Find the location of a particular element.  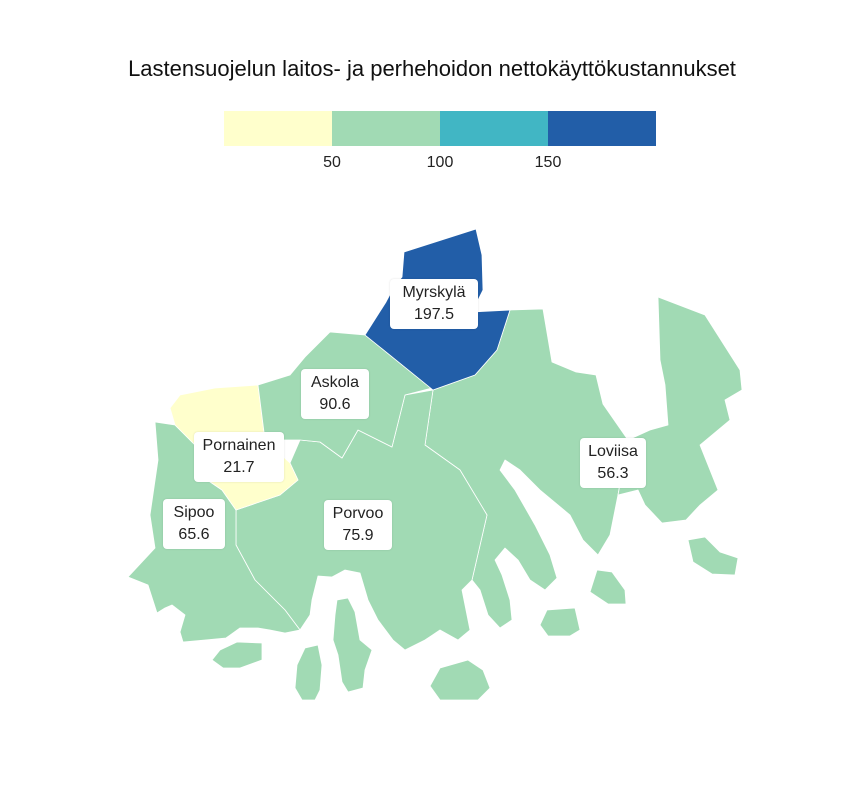

legend-tick-100: 100 is located at coordinates (440, 162).